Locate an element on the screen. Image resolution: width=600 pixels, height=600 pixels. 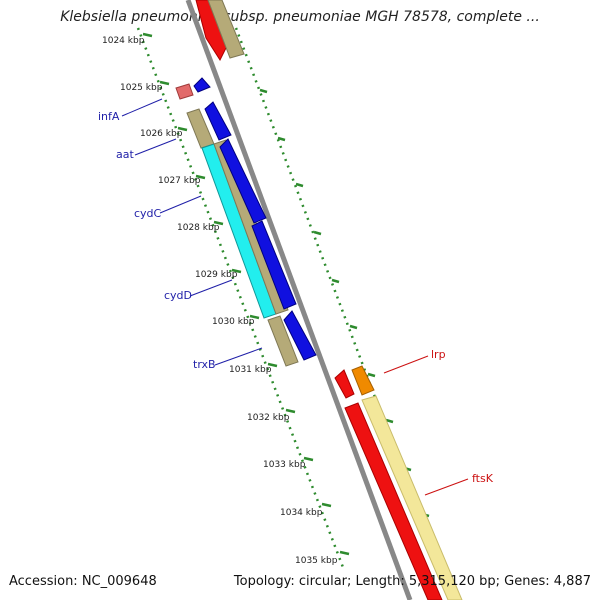
gene-label-infA: infA is located at coordinates (109, 116).